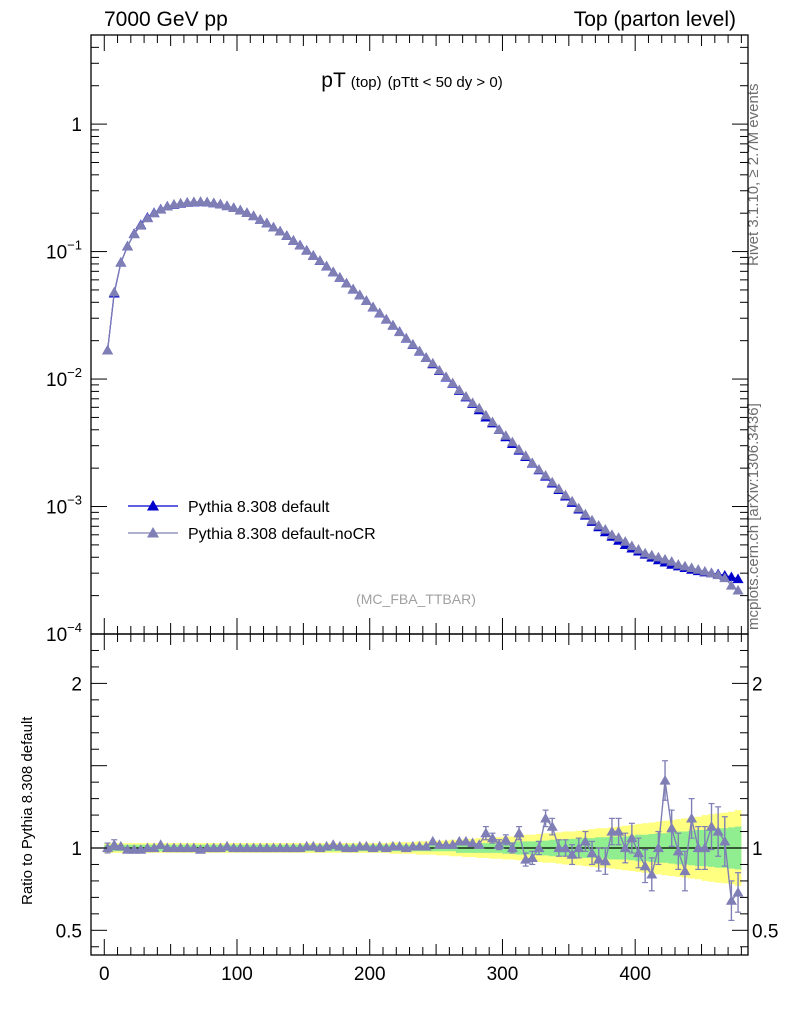 This screenshot has width=786, height=1024. What do you see at coordinates (153, 505) in the screenshot?
I see `legend-marker` at bounding box center [153, 505].